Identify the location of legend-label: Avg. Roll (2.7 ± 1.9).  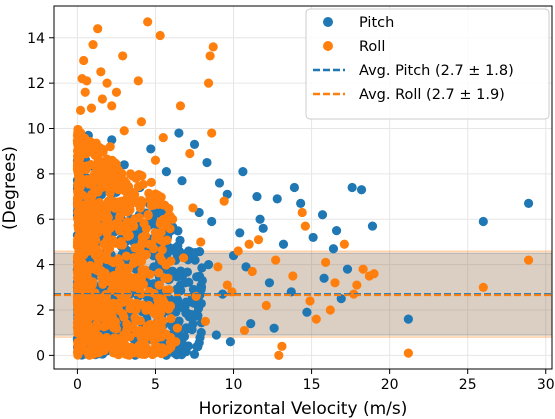
(432, 95).